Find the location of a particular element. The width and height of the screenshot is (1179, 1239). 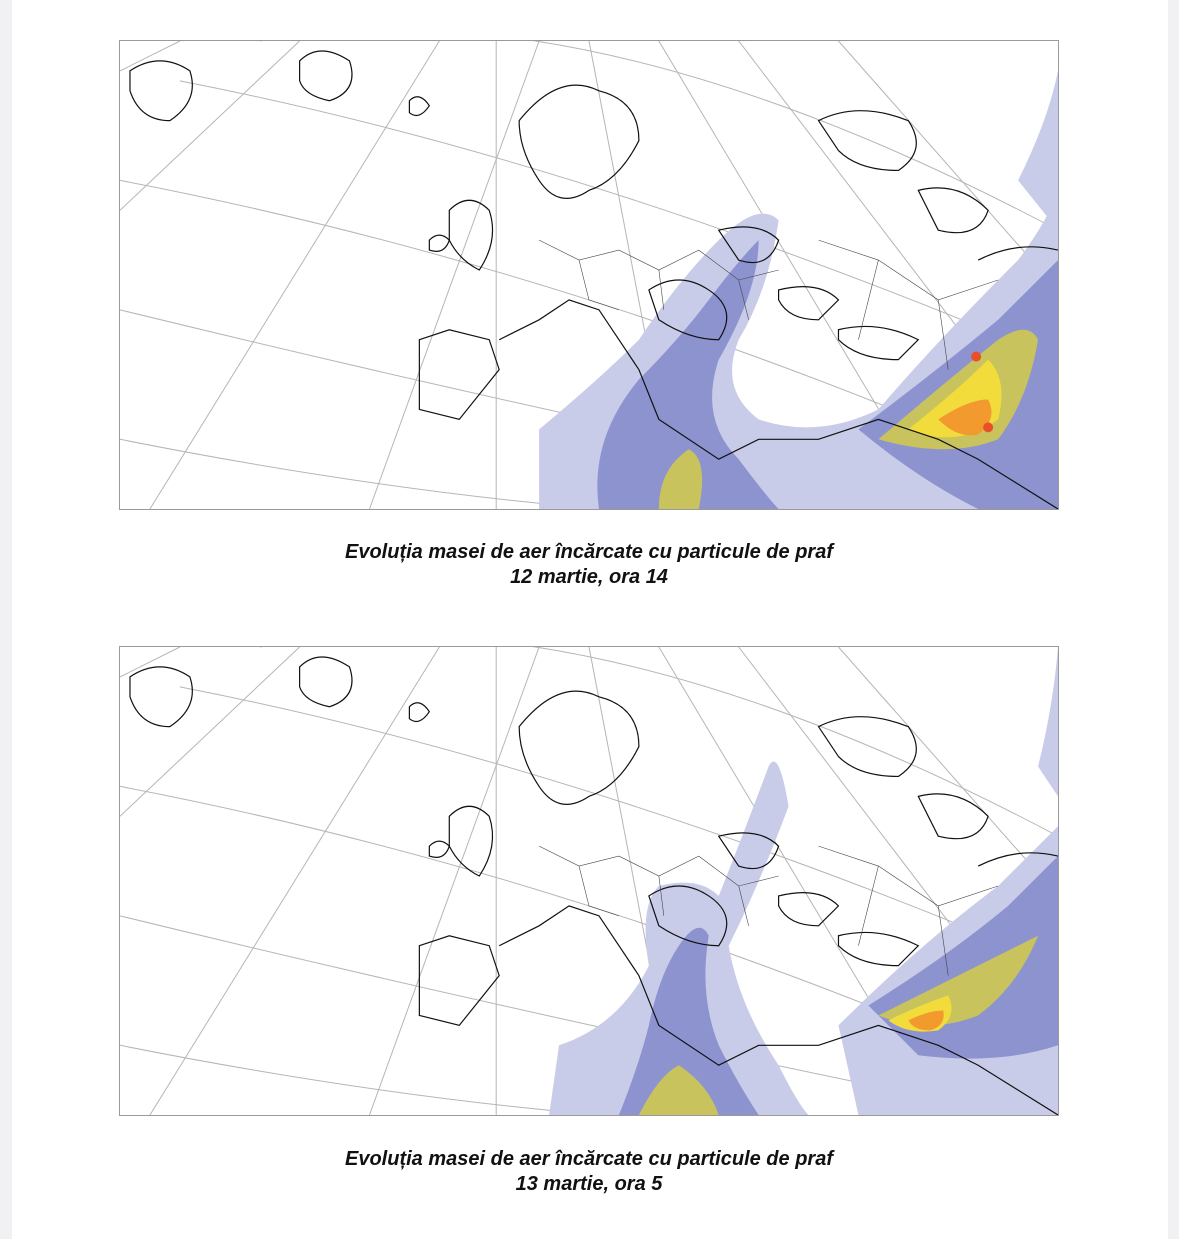

caption-date: 12 martie, ora 14 is located at coordinates (589, 577).